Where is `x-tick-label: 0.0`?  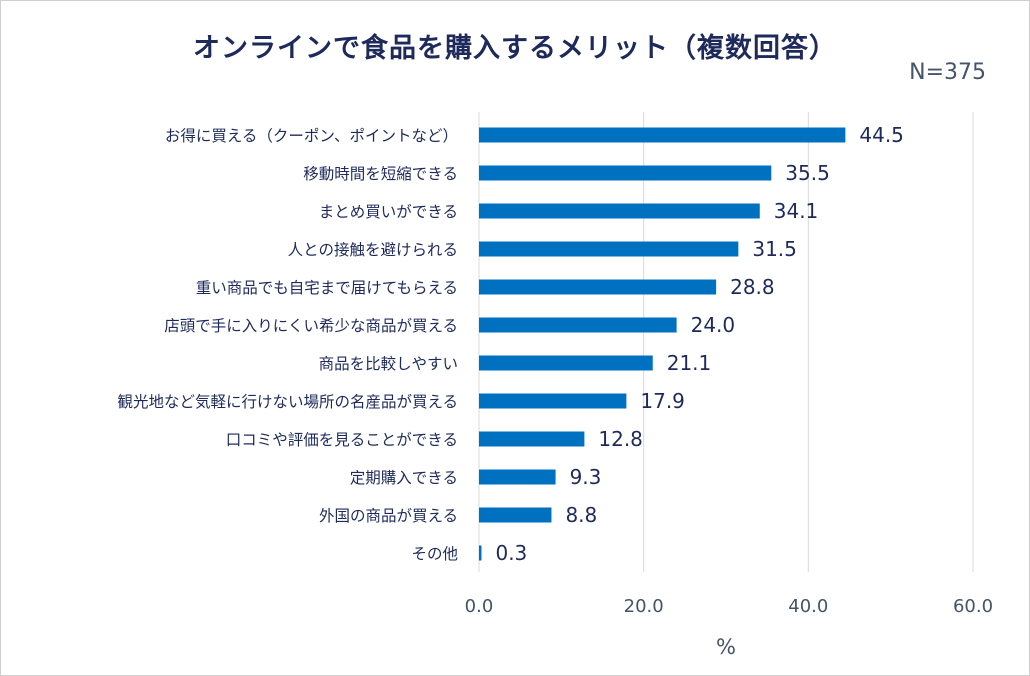
x-tick-label: 0.0 is located at coordinates (479, 606).